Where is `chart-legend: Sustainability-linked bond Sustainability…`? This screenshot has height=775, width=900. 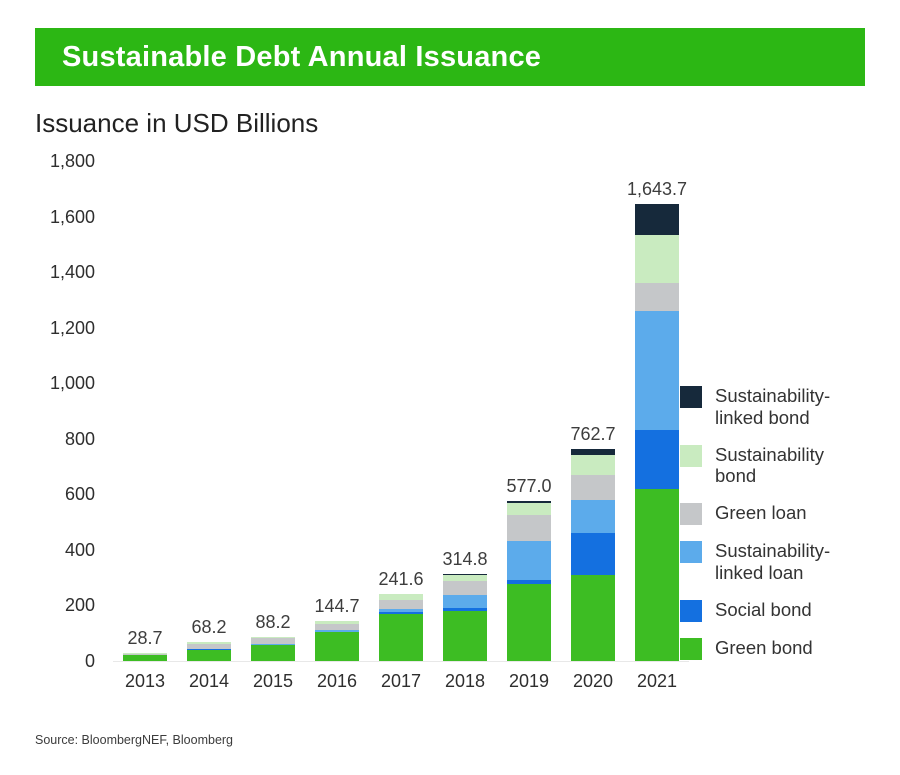
chart-legend: Sustainability-linked bond Sustainability… is located at coordinates (785, 530).